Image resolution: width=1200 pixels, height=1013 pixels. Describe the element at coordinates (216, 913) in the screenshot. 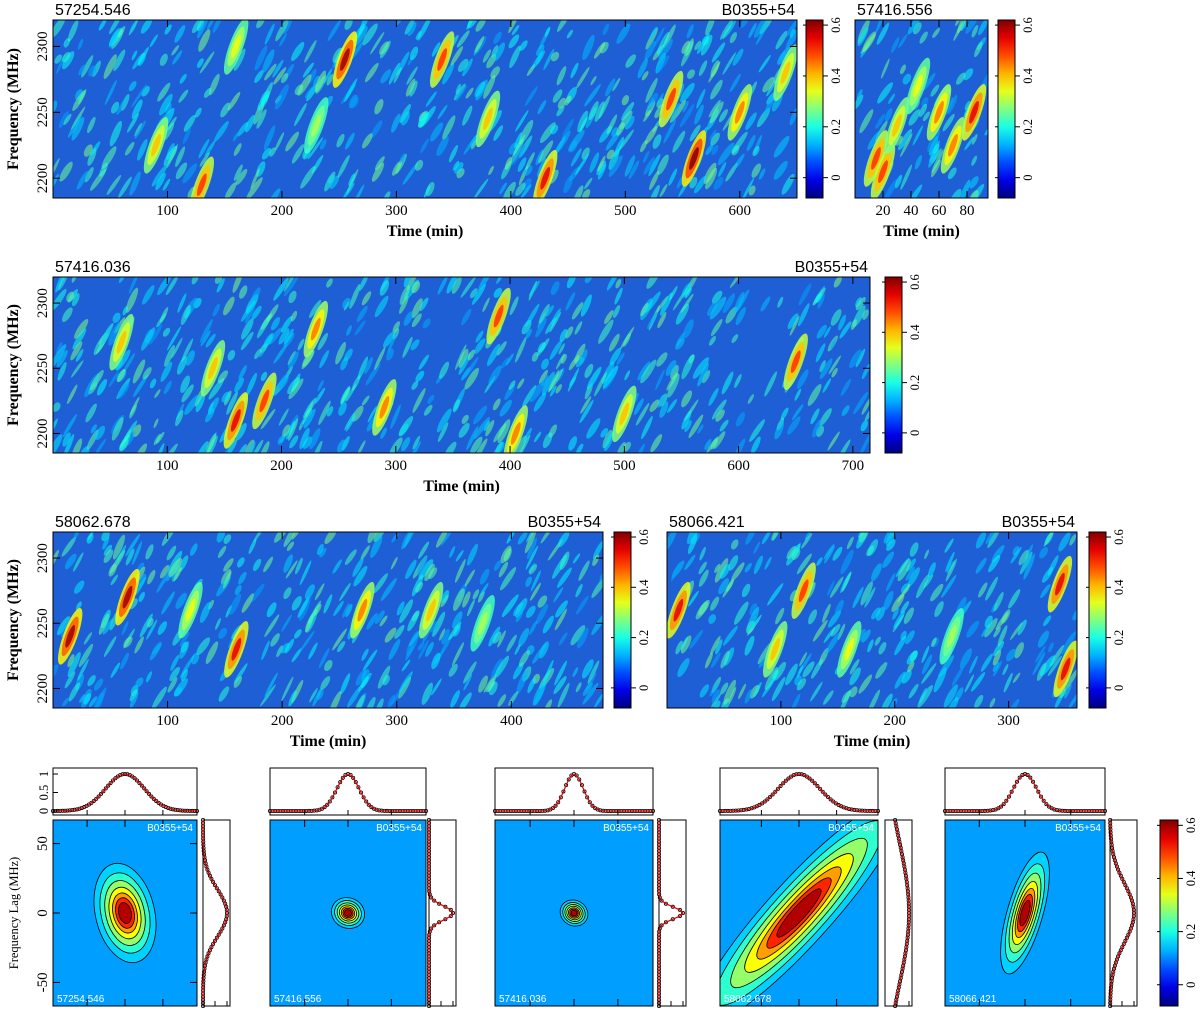

I see `freq-cut-frame` at that location.